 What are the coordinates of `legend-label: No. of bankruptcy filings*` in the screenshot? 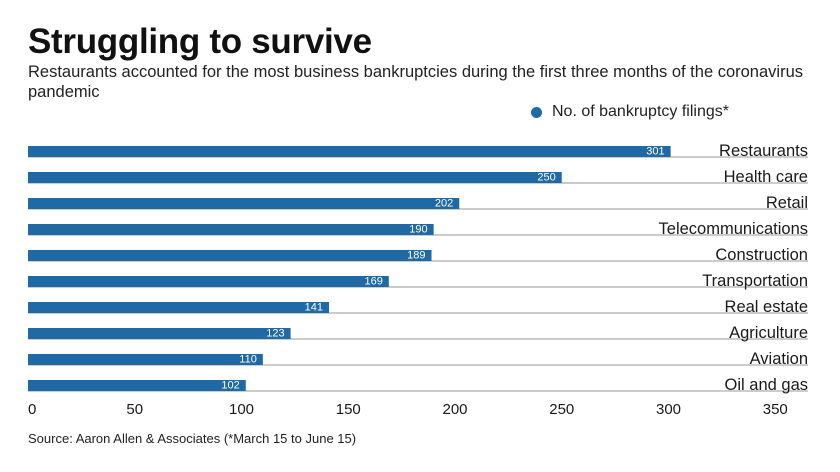 It's located at (640, 111).